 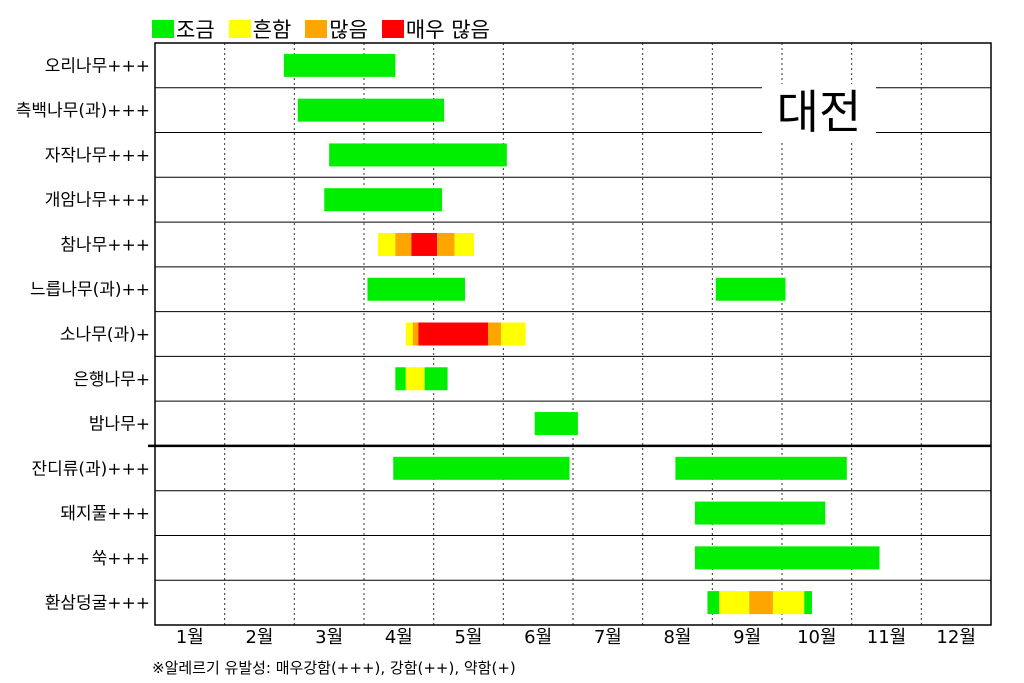 What do you see at coordinates (747, 637) in the screenshot?
I see `month-label: 9월` at bounding box center [747, 637].